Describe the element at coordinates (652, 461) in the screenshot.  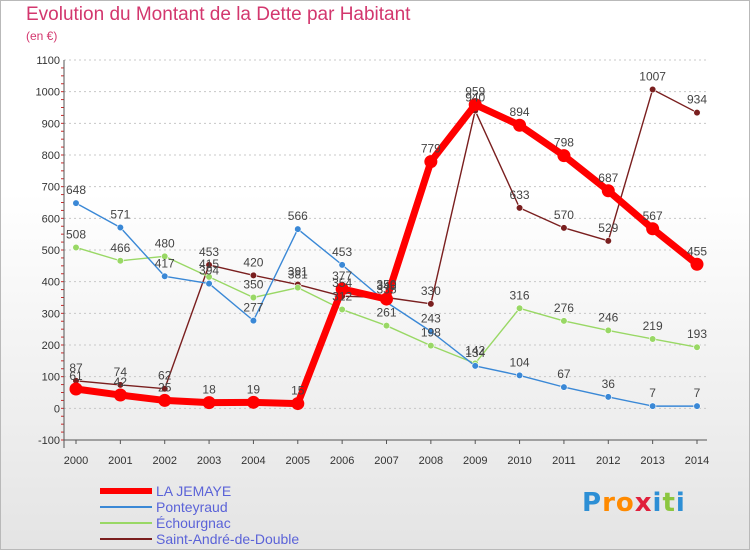
I see `x-tick-label: 2013` at that location.